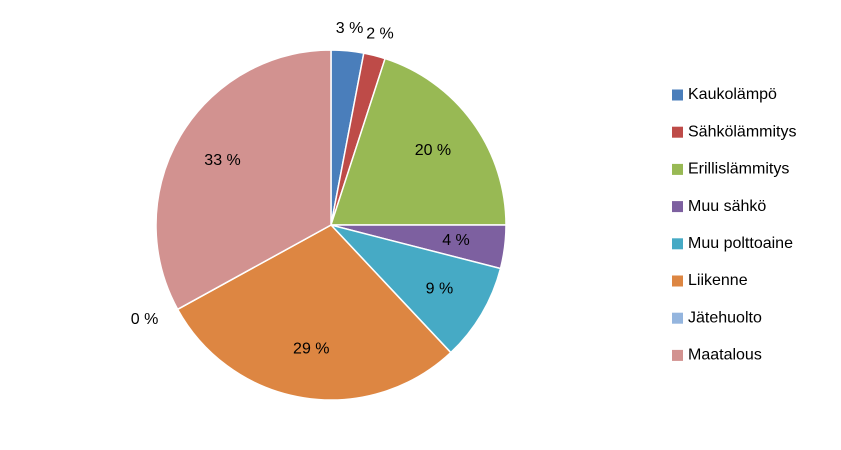 This screenshot has width=841, height=450. What do you see at coordinates (145, 319) in the screenshot?
I see `data-label: 0 %` at bounding box center [145, 319].